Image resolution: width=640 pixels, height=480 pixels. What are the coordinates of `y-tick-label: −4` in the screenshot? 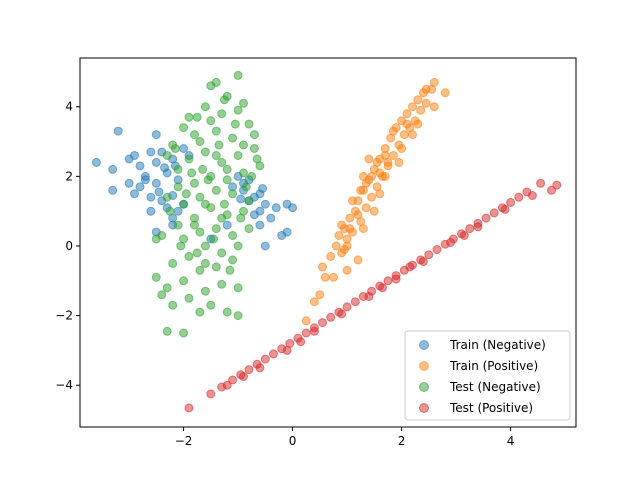 It's located at (64, 385).